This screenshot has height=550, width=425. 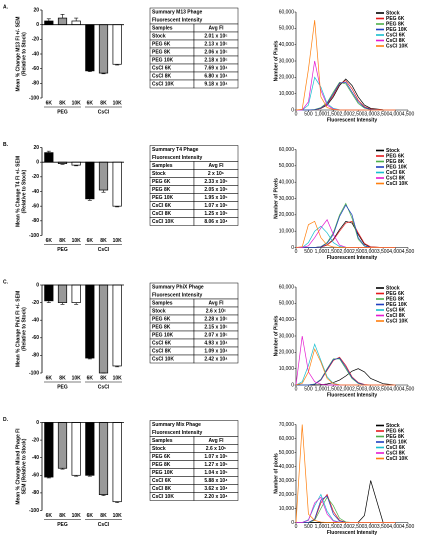 What do you see at coordinates (287, 231) in the screenshot?
I see `y-tick-label: 10,000` at bounding box center [287, 231].